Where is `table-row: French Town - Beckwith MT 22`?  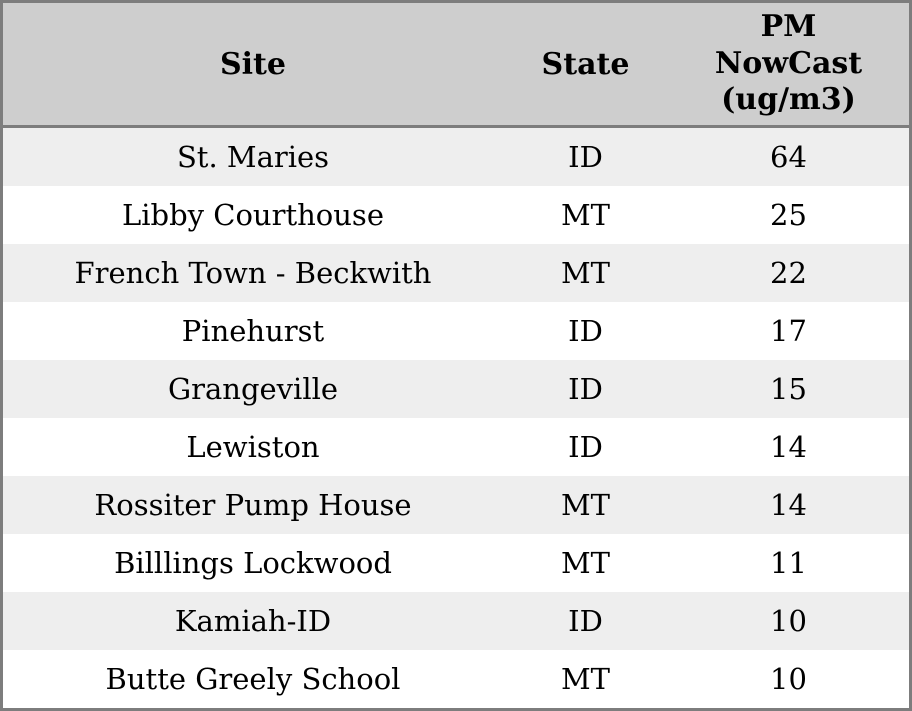
table-row: French Town - Beckwith MT 22 is located at coordinates (456, 273).